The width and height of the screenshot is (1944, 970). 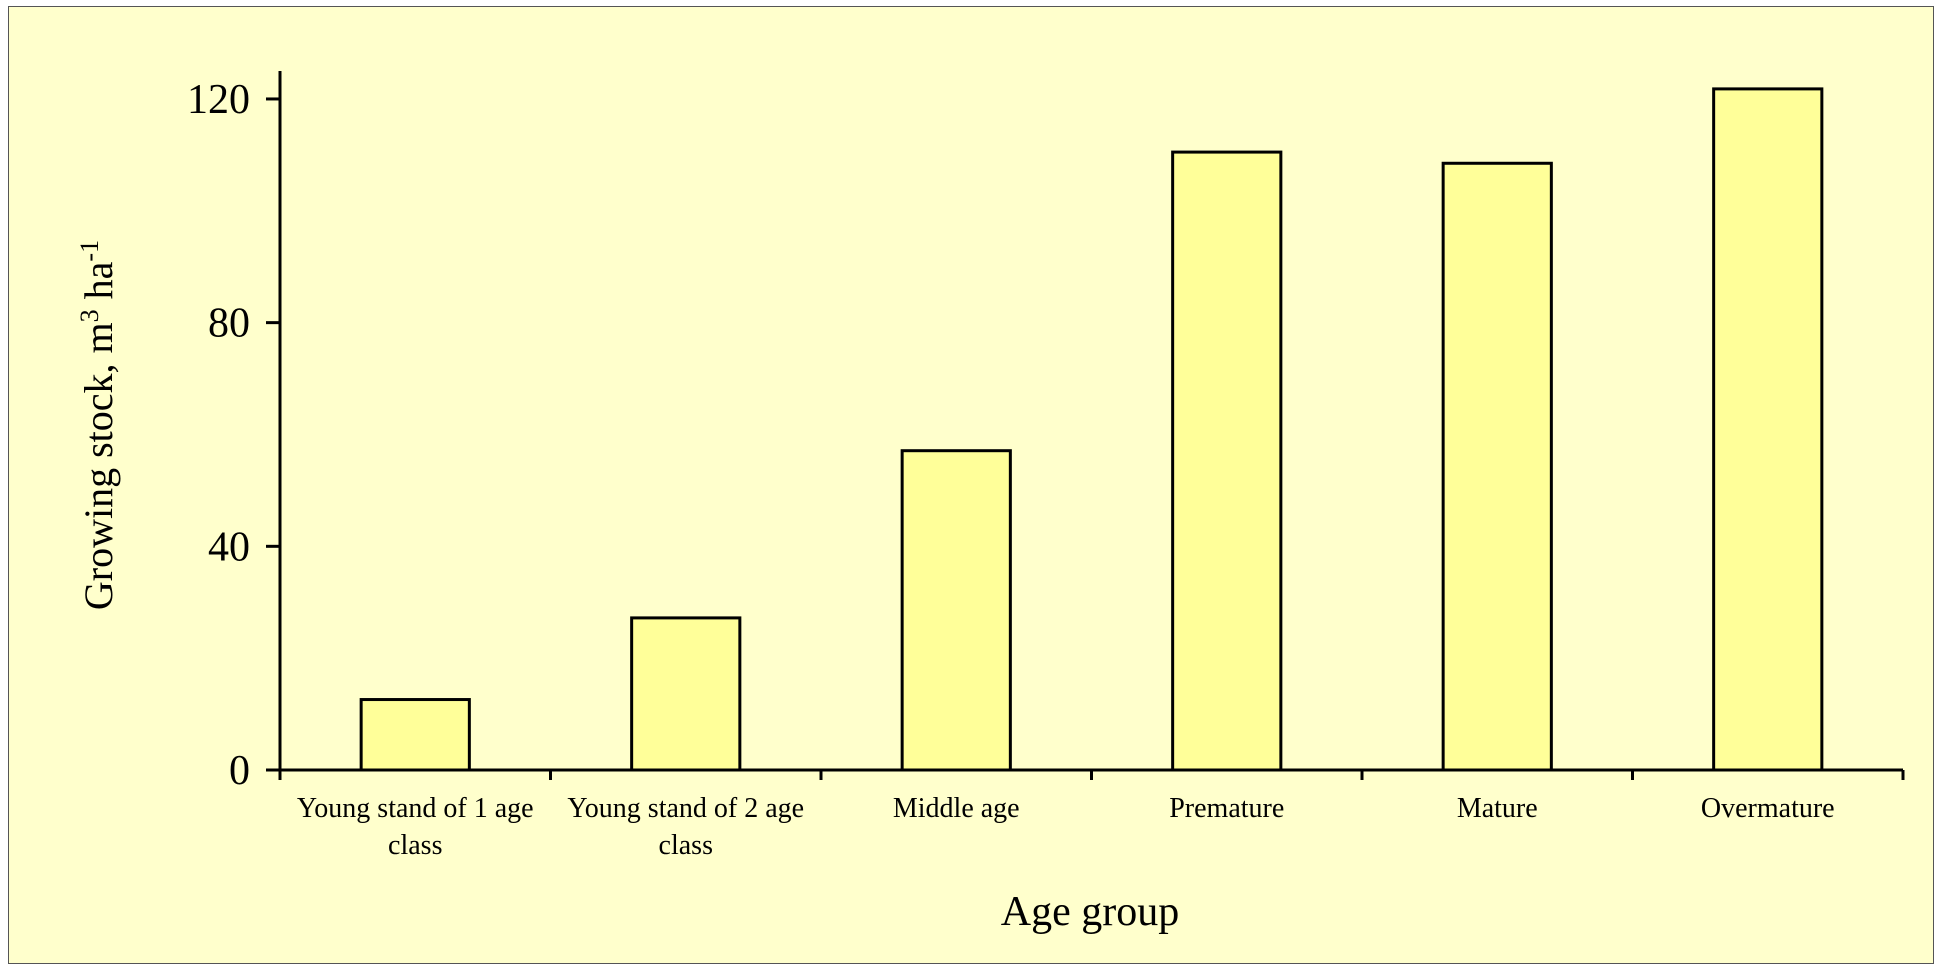 I want to click on x-tick-label: Middle age, so click(x=956, y=808).